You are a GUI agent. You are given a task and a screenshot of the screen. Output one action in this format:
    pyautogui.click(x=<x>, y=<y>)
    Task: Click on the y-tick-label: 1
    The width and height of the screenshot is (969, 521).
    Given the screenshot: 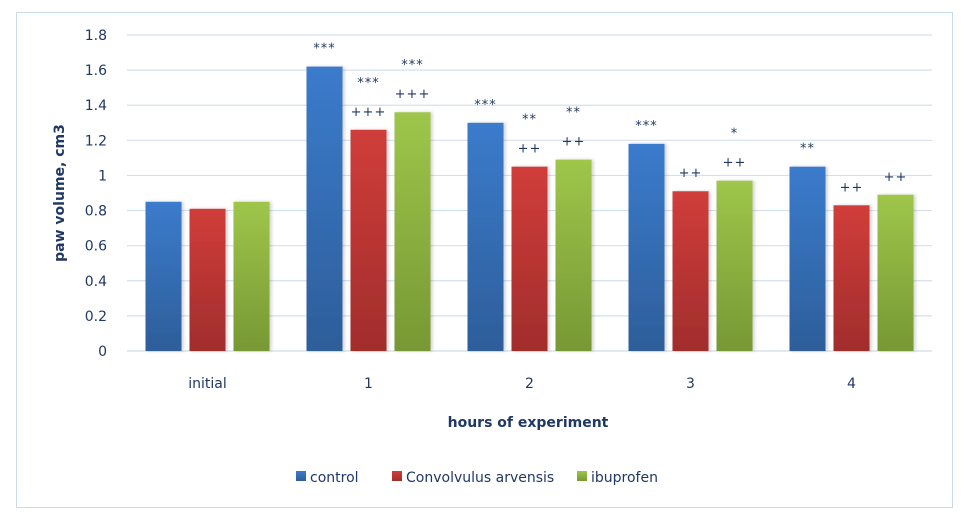 What is the action you would take?
    pyautogui.click(x=102, y=176)
    